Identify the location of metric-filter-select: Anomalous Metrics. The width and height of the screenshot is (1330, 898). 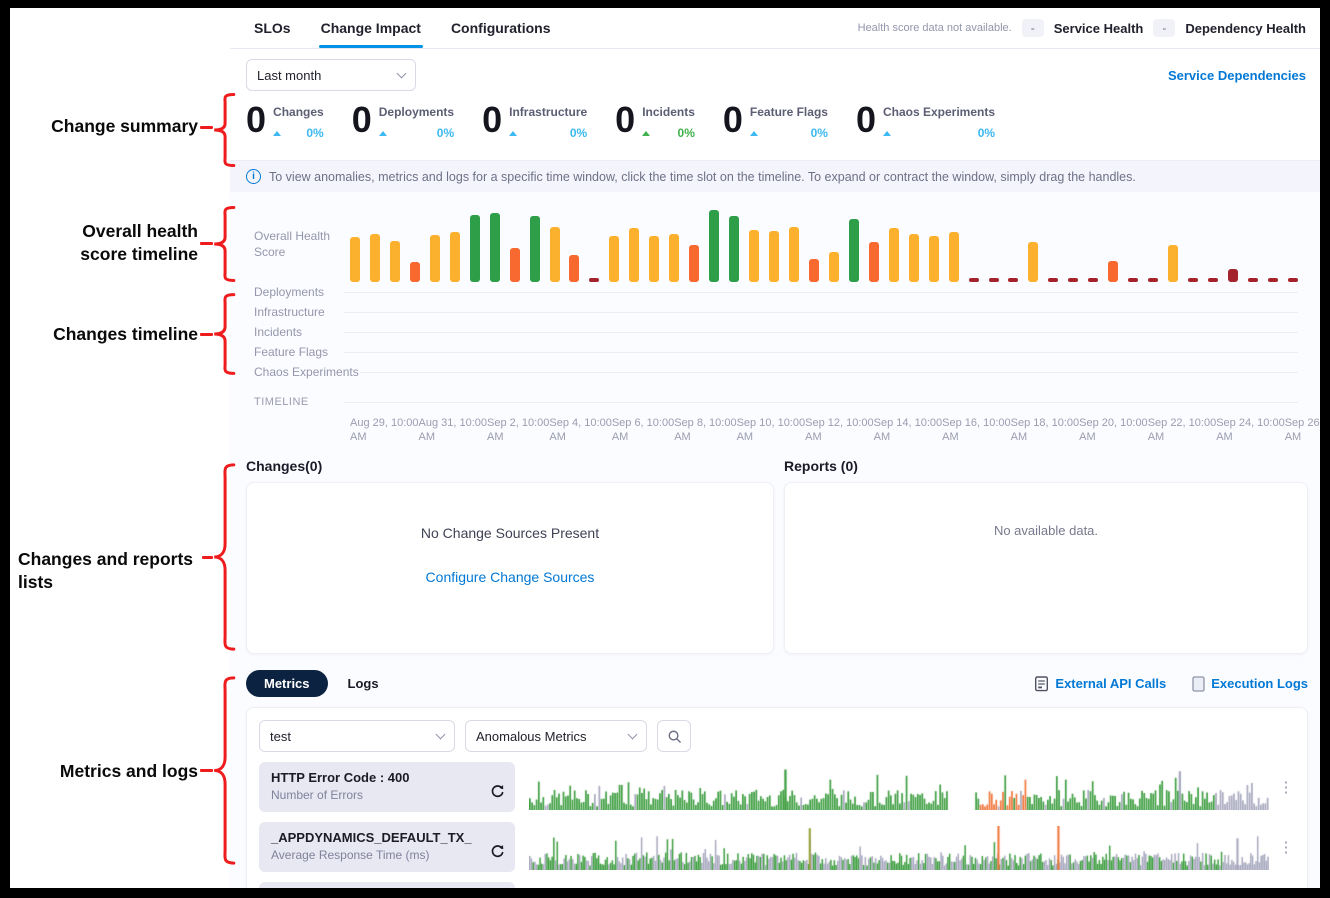
(556, 736).